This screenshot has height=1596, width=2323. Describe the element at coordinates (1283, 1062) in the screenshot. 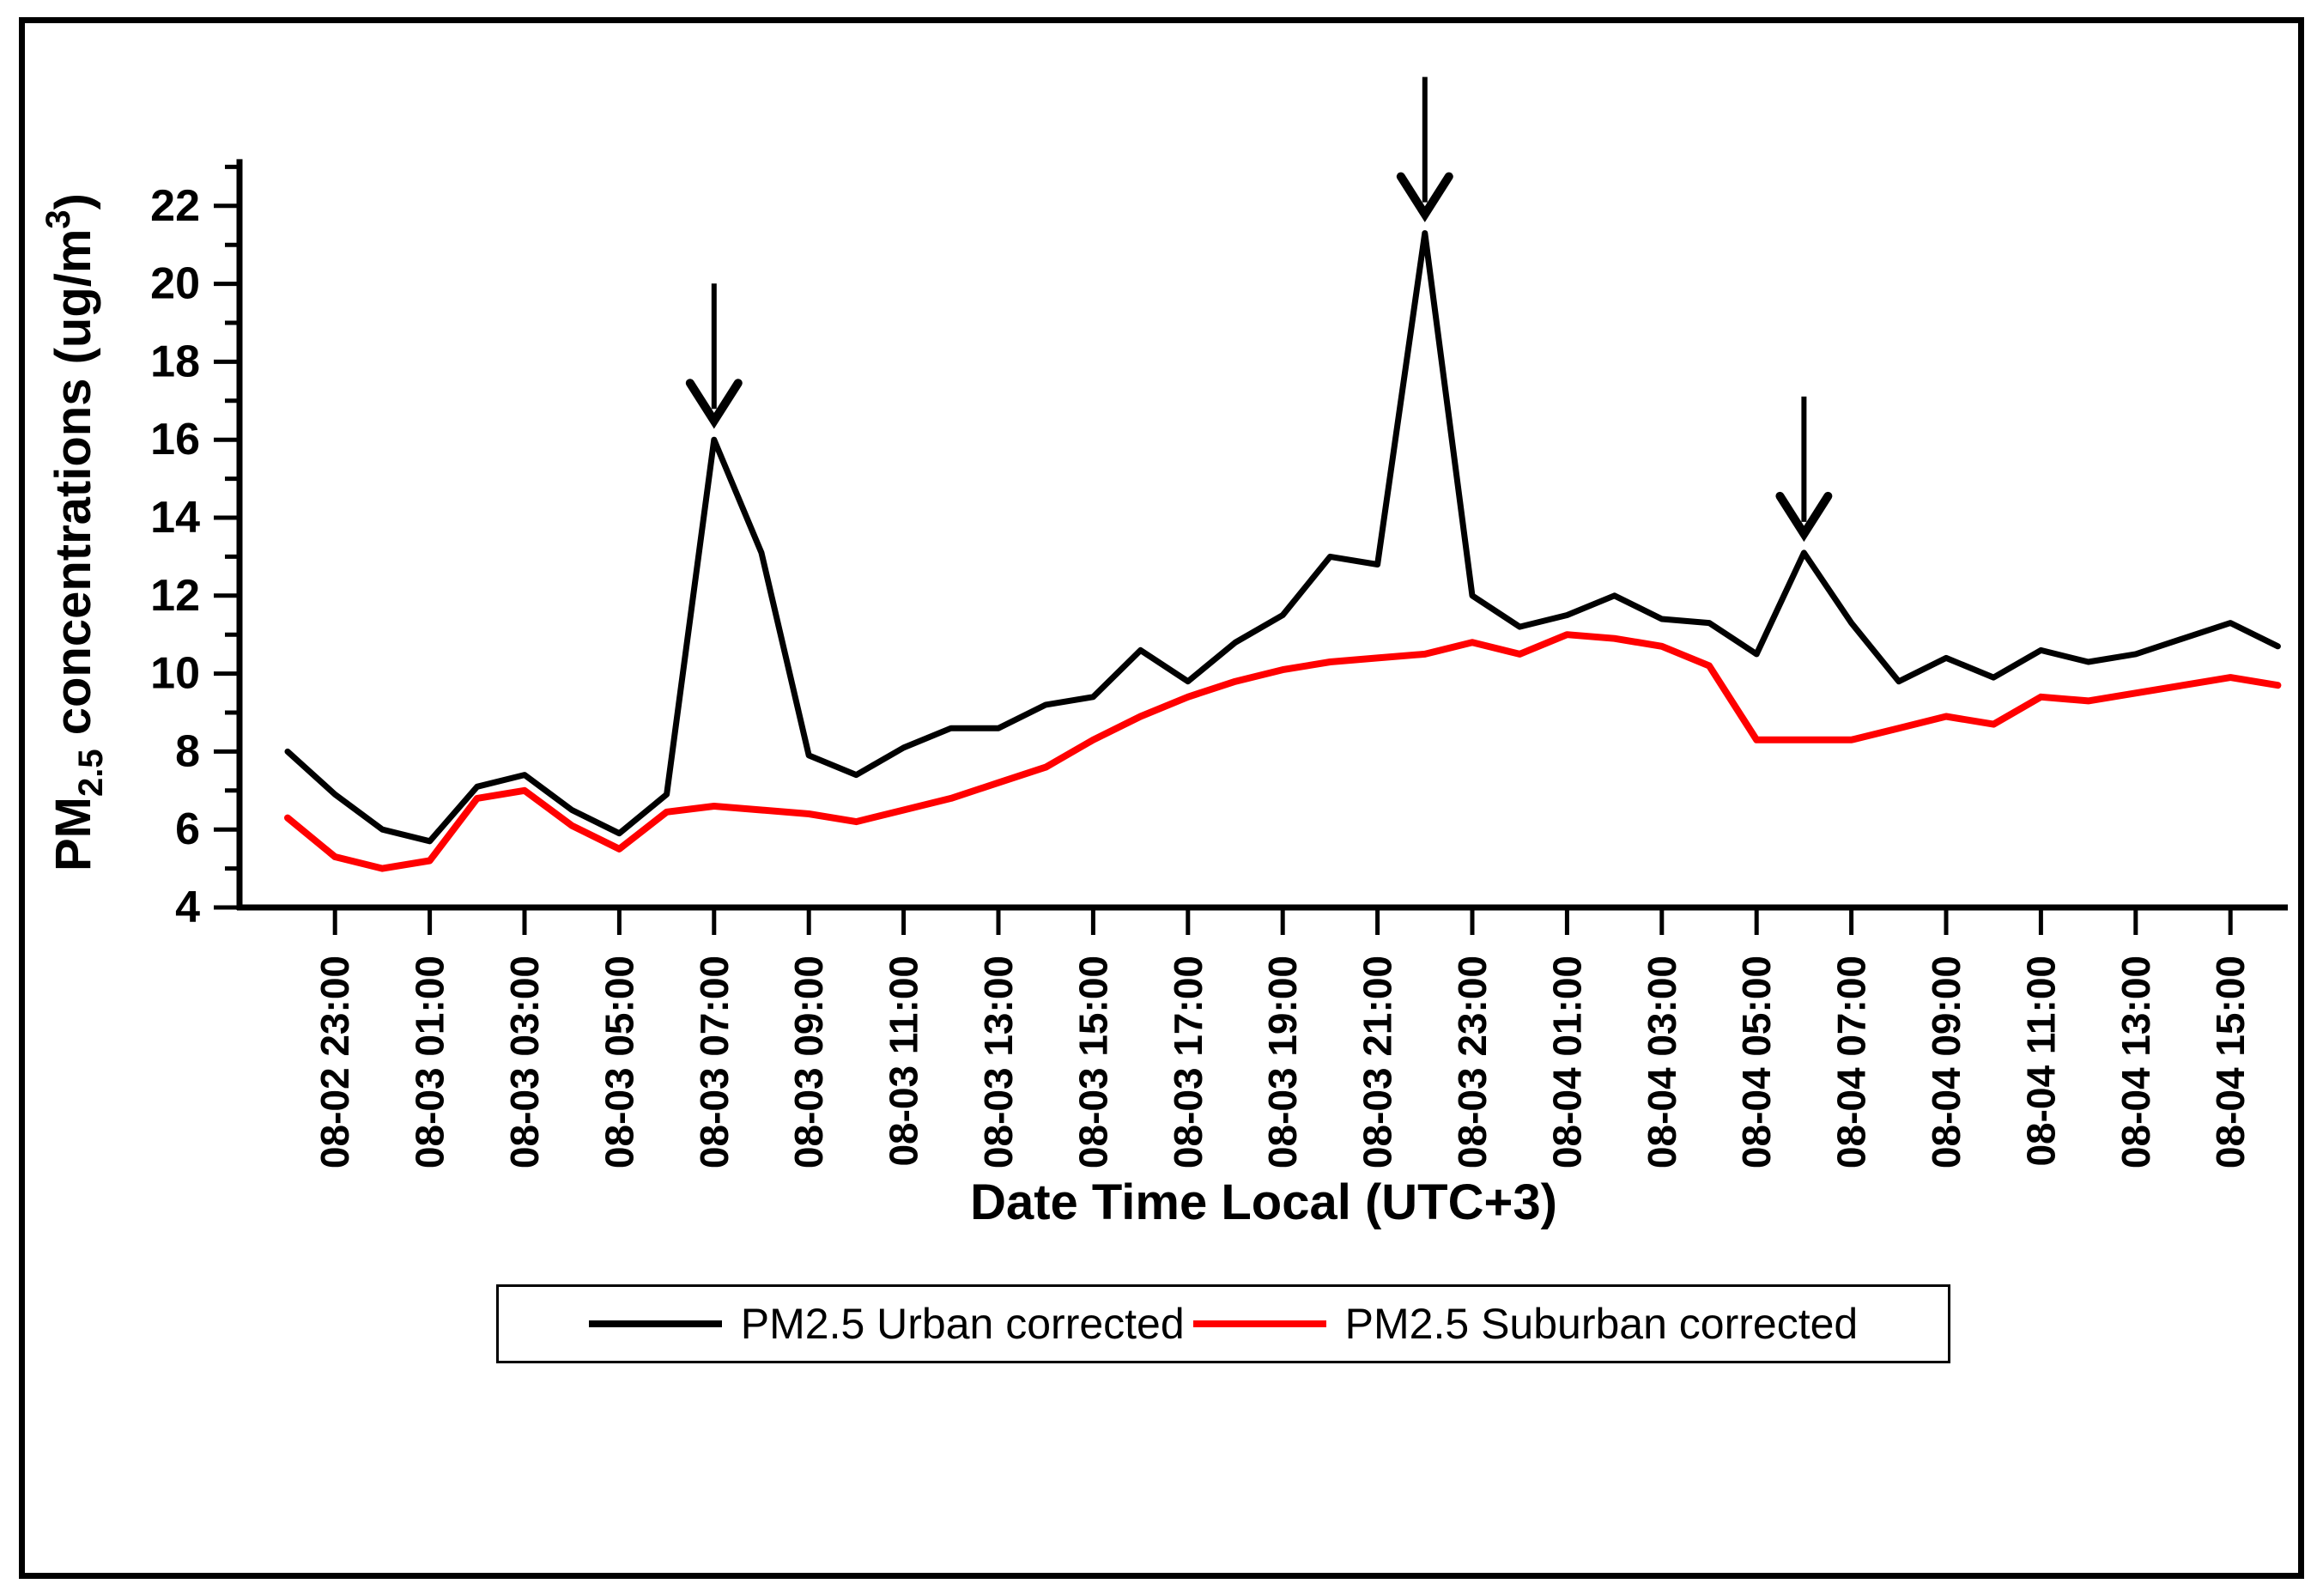

I see `x-tick-label: 08-03 19:00` at that location.